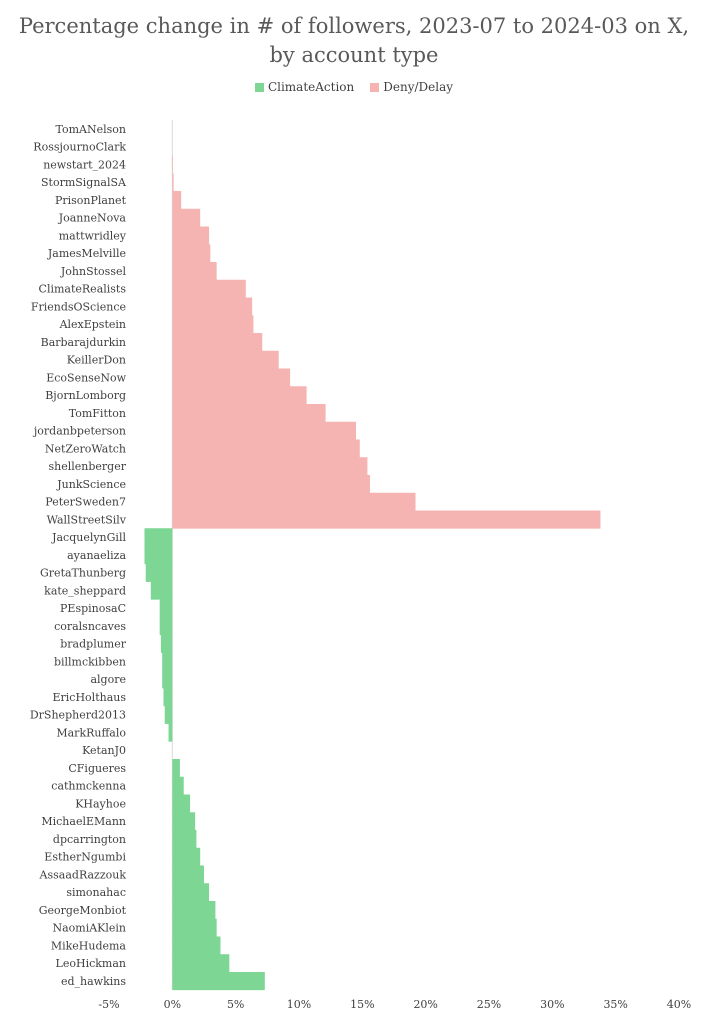 The width and height of the screenshot is (708, 1024). What do you see at coordinates (91, 732) in the screenshot?
I see `category-label-markruffalo: MarkRuffalo` at bounding box center [91, 732].